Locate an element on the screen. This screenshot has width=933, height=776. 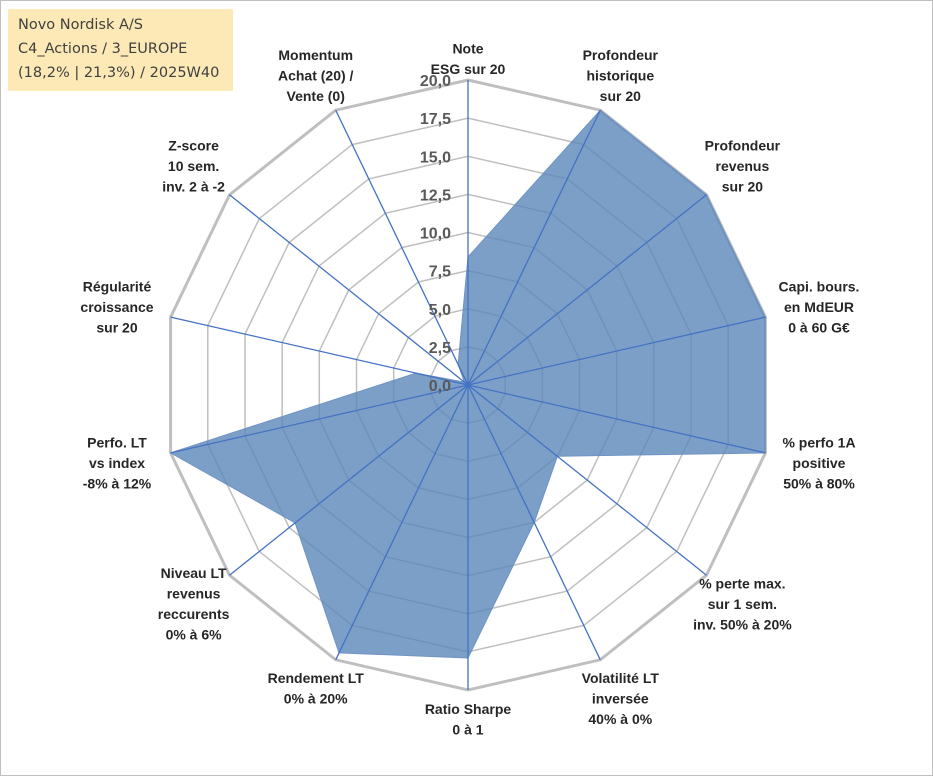
tick-label: 17,5 is located at coordinates (435, 119).